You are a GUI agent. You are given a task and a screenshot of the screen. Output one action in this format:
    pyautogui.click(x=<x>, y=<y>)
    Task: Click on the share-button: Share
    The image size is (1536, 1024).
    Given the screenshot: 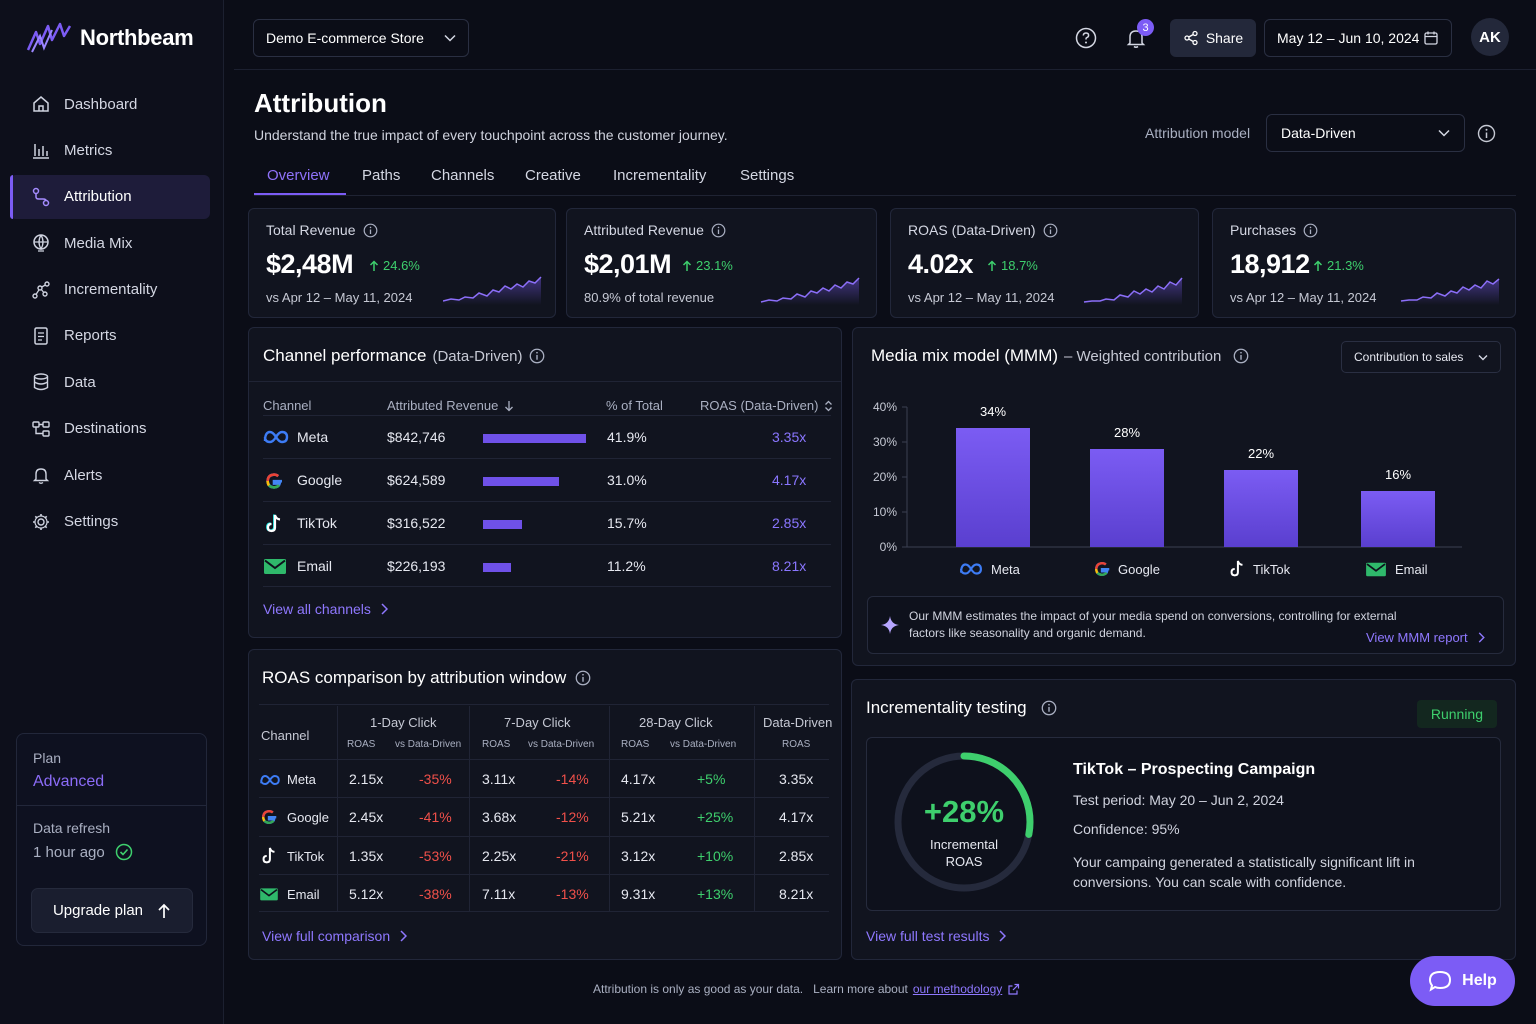 What is the action you would take?
    pyautogui.click(x=1213, y=38)
    